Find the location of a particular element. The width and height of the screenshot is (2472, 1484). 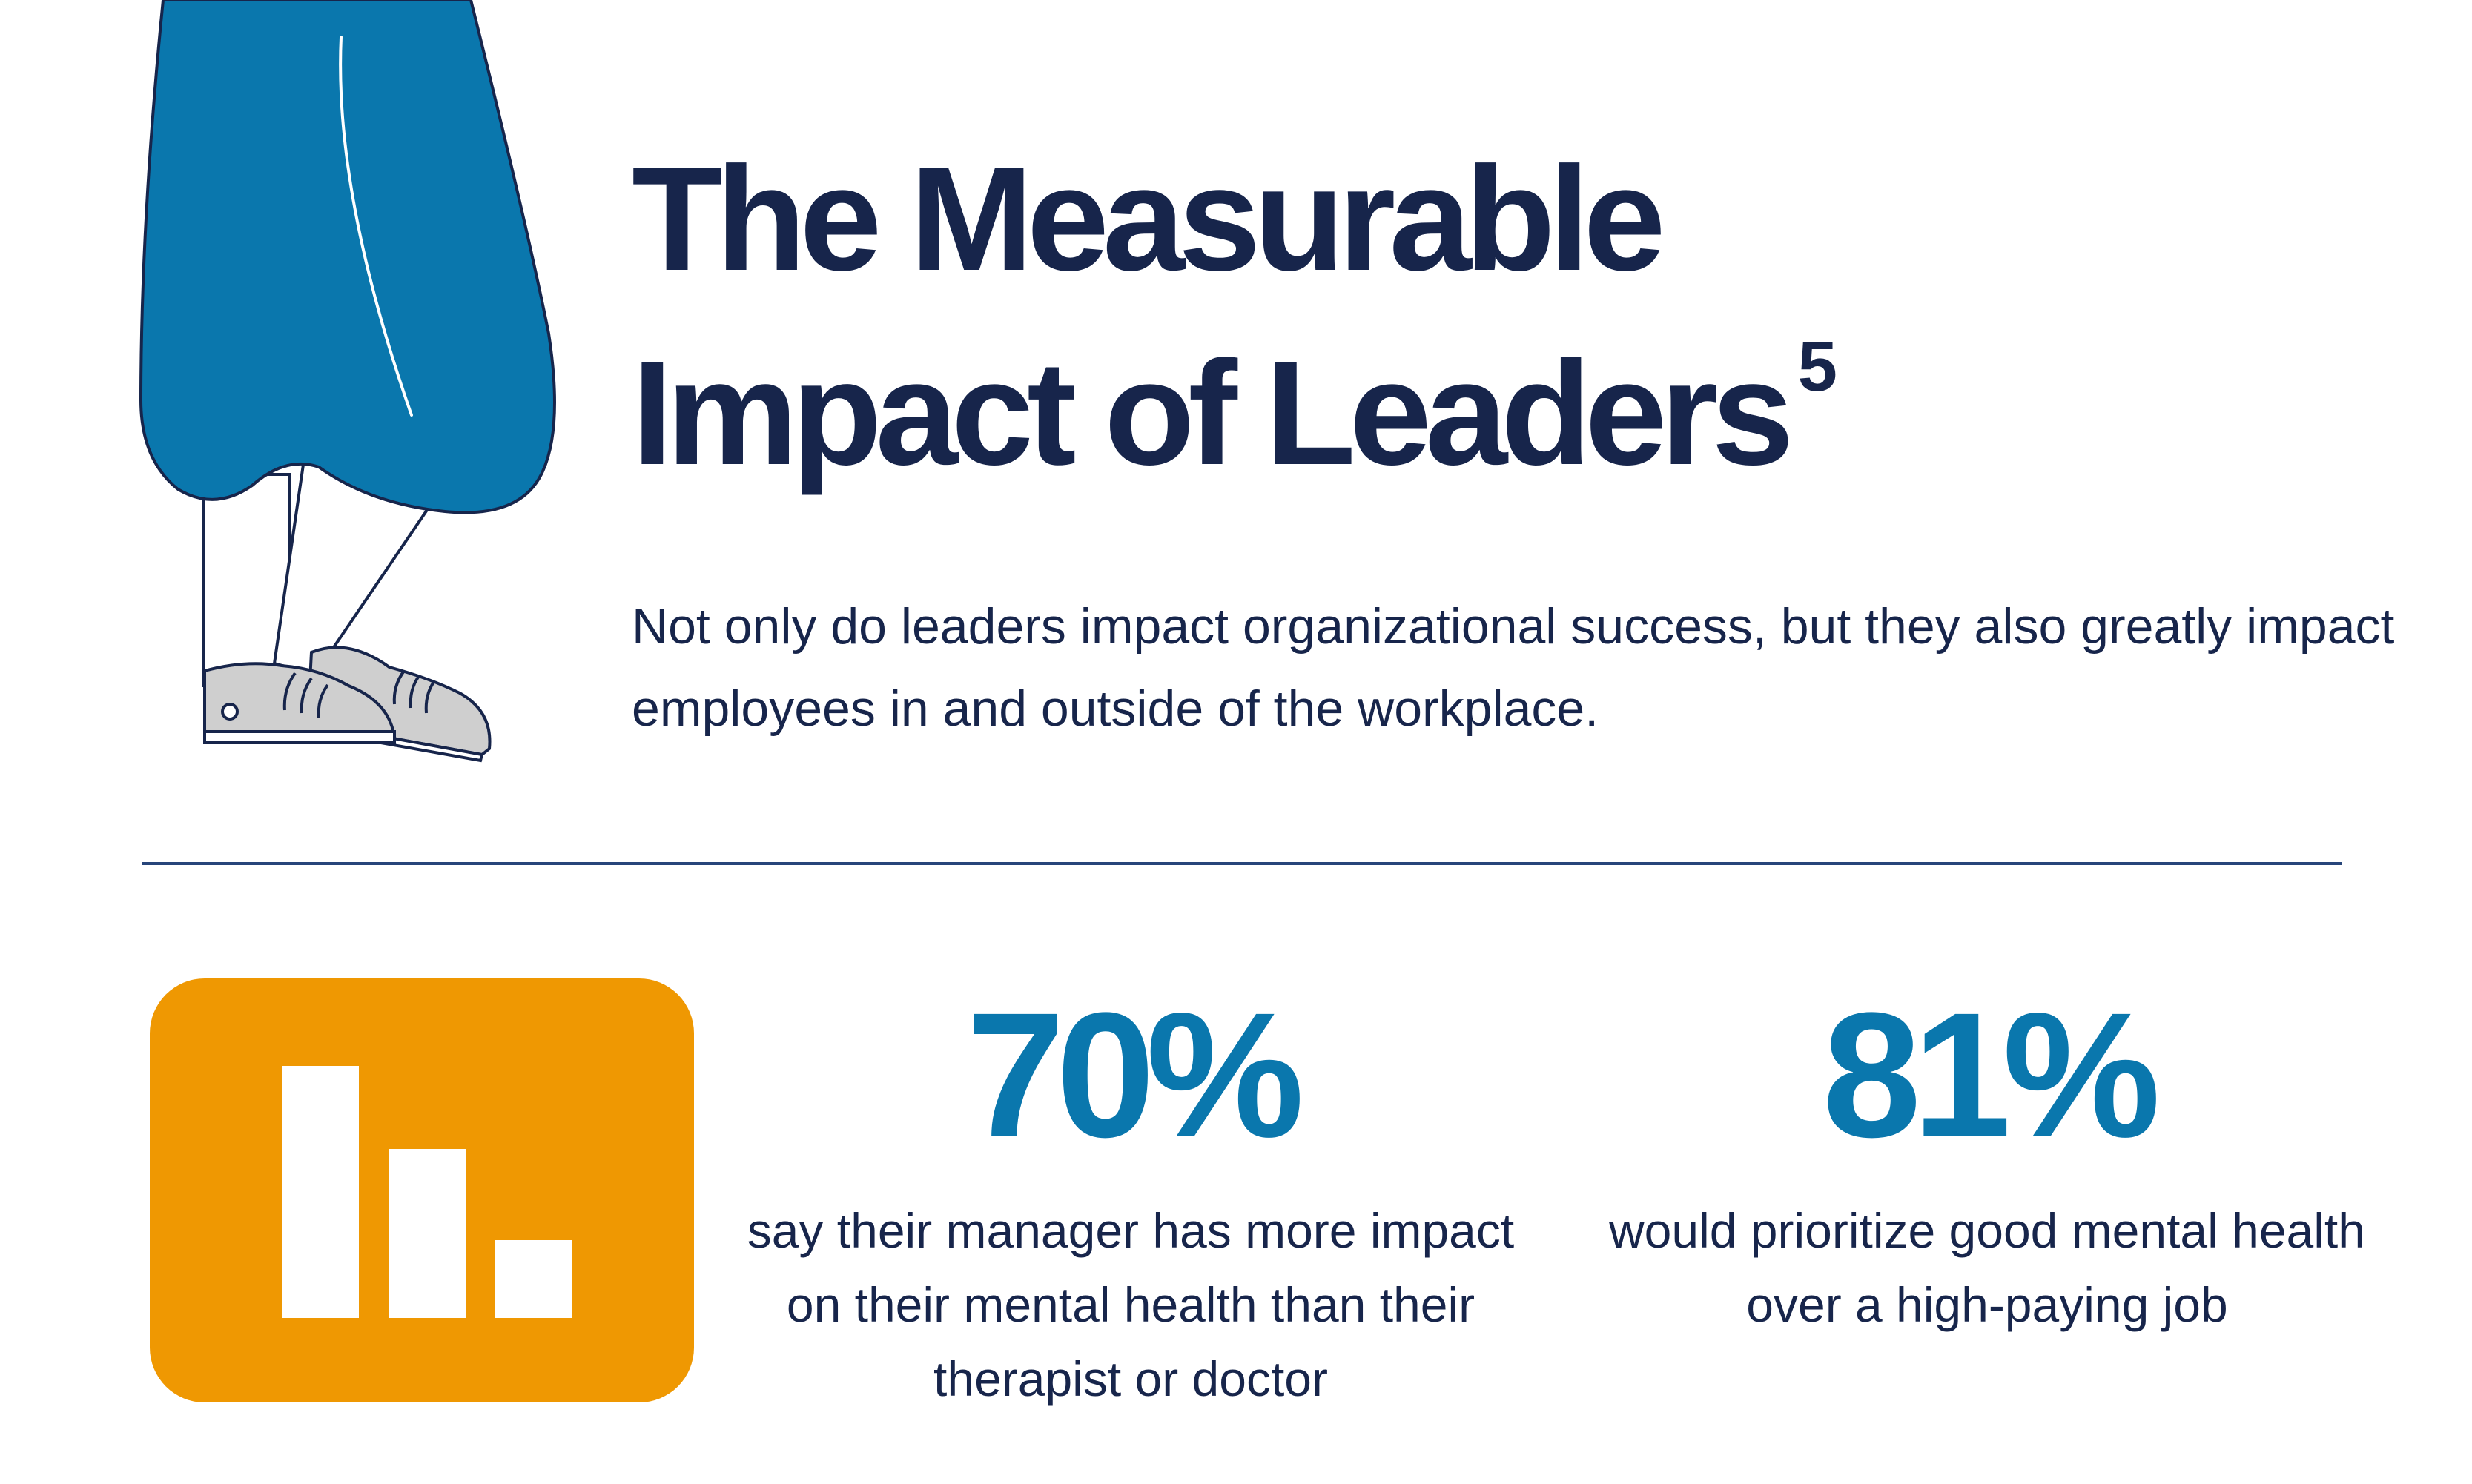

section-divider is located at coordinates (1242, 864).